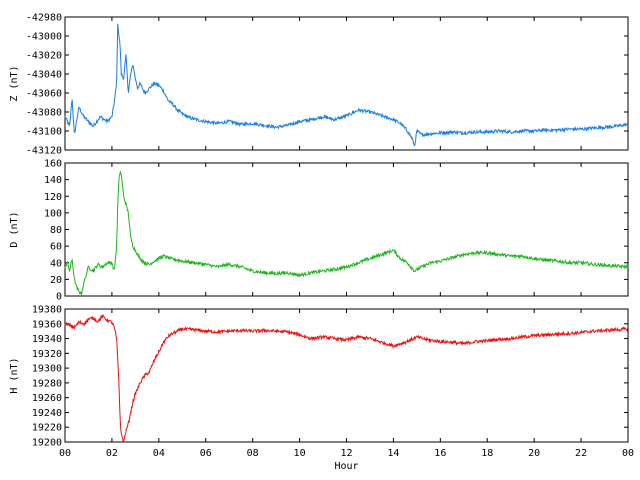 Image resolution: width=640 pixels, height=480 pixels. I want to click on y-axis-label: D (nT), so click(14, 229).